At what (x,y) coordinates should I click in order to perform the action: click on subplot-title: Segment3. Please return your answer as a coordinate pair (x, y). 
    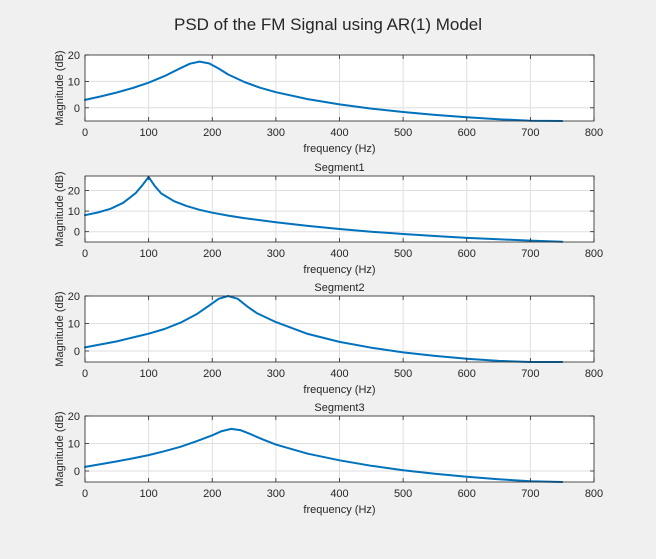
    Looking at the image, I should click on (339, 408).